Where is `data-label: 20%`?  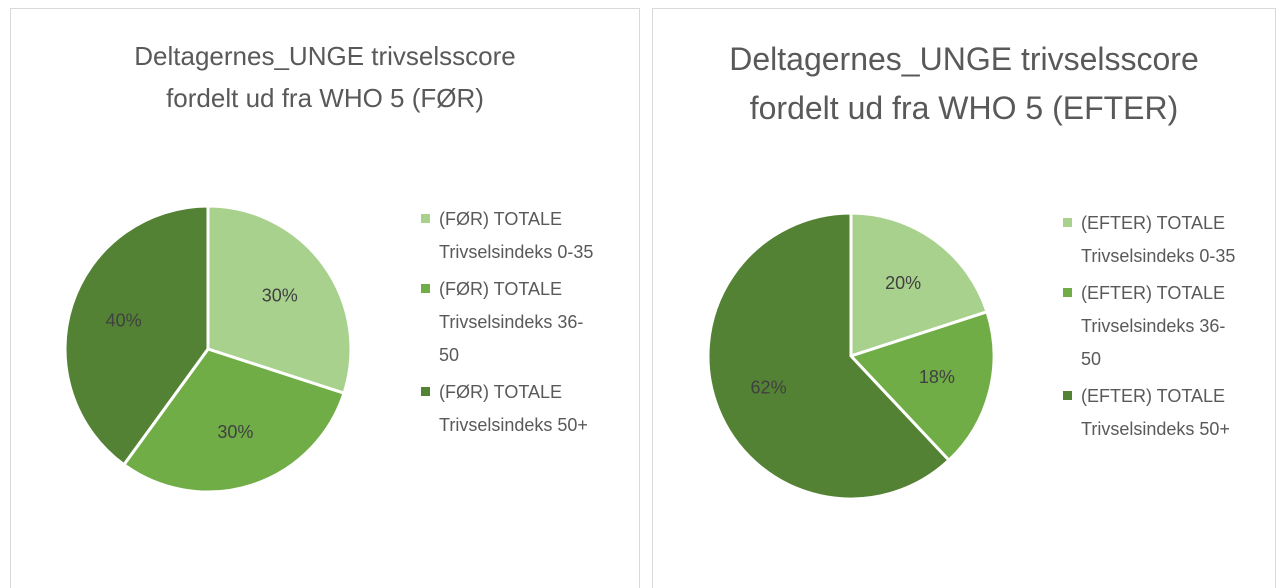
data-label: 20% is located at coordinates (903, 283).